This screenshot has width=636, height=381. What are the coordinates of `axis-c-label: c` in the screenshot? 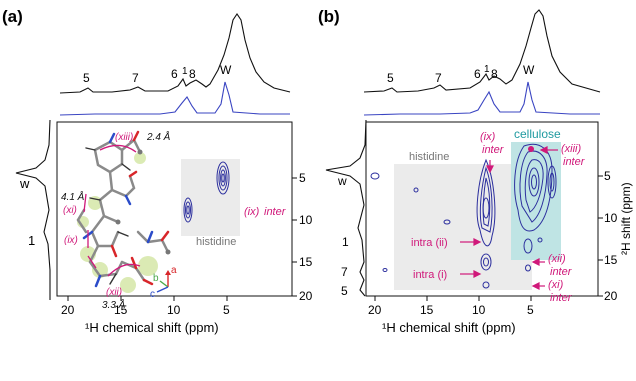 It's located at (152, 294).